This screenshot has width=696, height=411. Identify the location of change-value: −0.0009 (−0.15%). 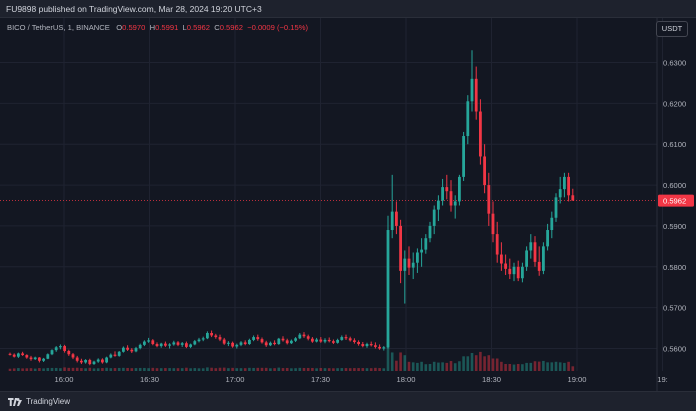
(277, 27).